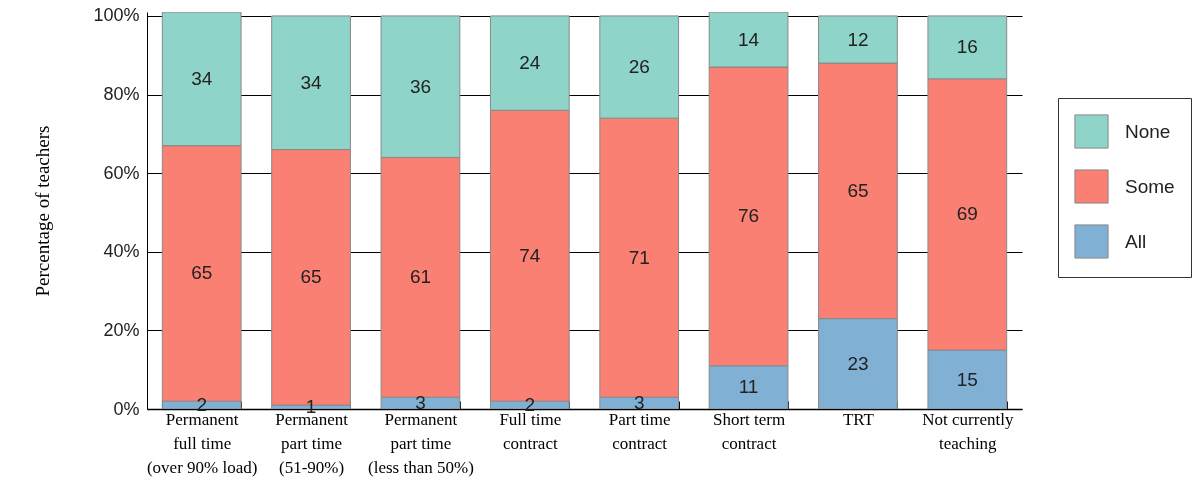 The width and height of the screenshot is (1196, 501). What do you see at coordinates (202, 443) in the screenshot?
I see `x-tick-label: Permanent full time (over 90% load)` at bounding box center [202, 443].